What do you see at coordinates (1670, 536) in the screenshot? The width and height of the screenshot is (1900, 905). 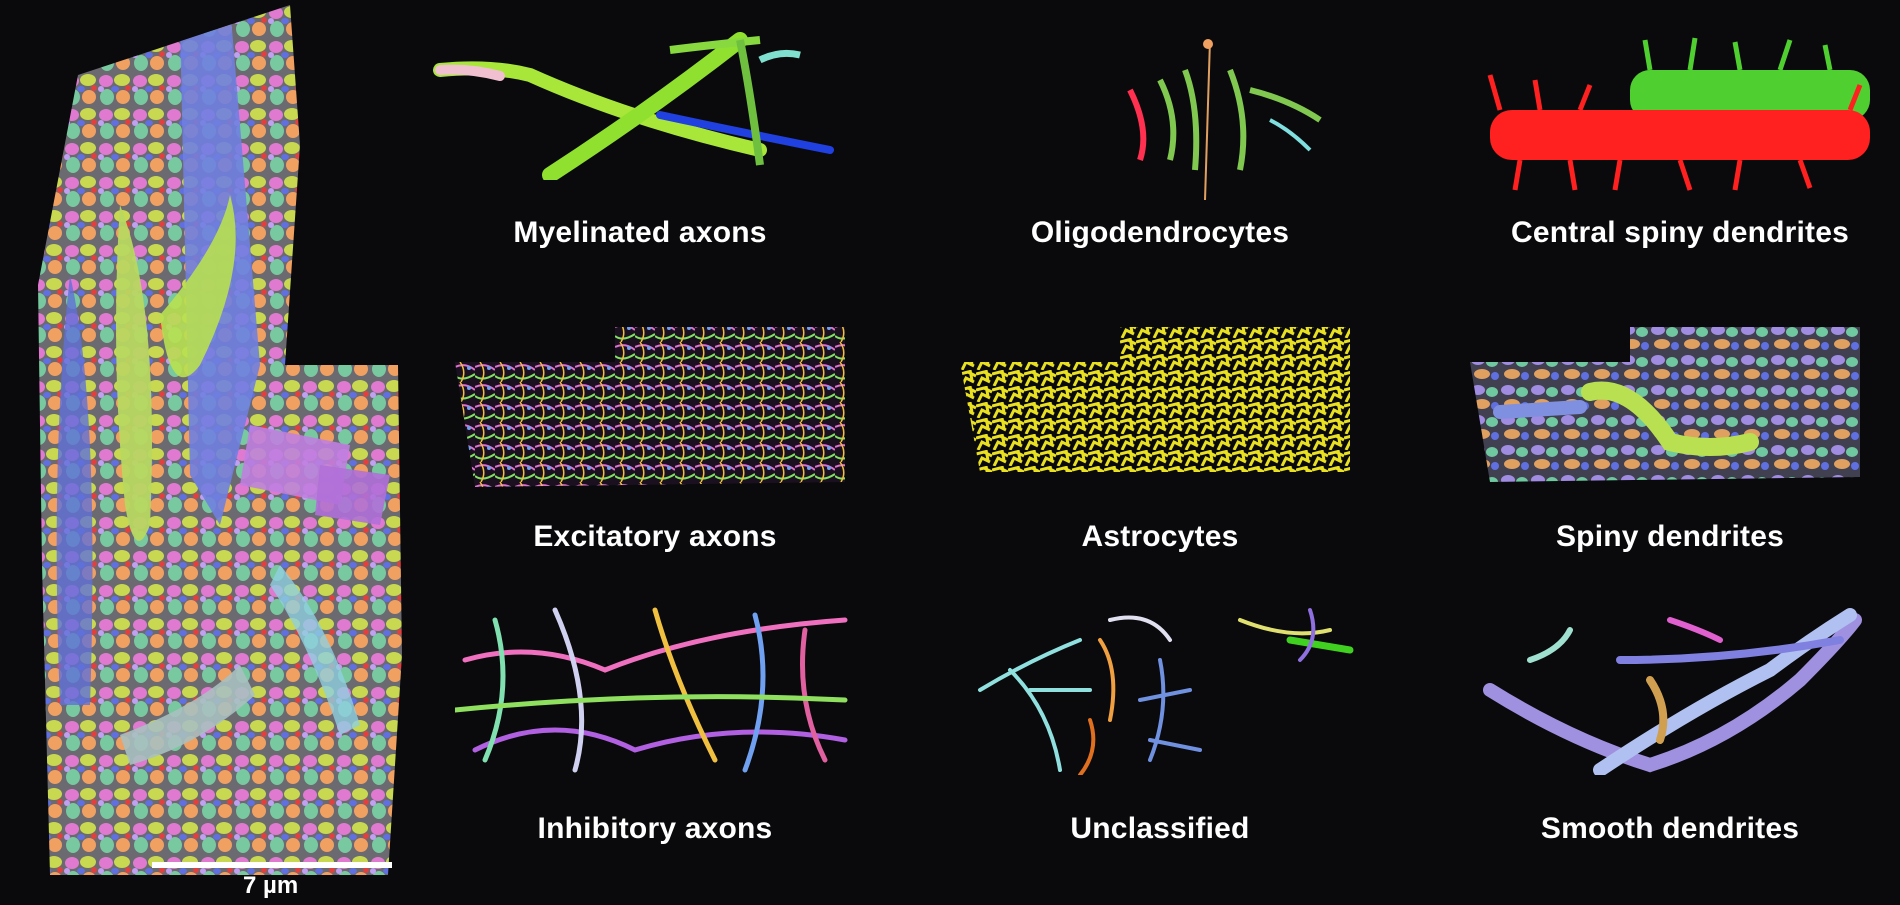 I see `label-spiny-dendrites: Spiny dendrites` at bounding box center [1670, 536].